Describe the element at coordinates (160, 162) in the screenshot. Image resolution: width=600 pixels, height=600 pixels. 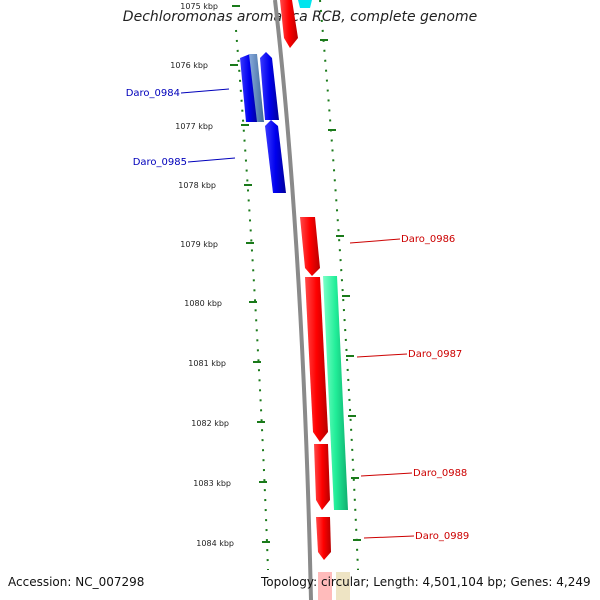
I see `gene-label: Daro_0985` at that location.